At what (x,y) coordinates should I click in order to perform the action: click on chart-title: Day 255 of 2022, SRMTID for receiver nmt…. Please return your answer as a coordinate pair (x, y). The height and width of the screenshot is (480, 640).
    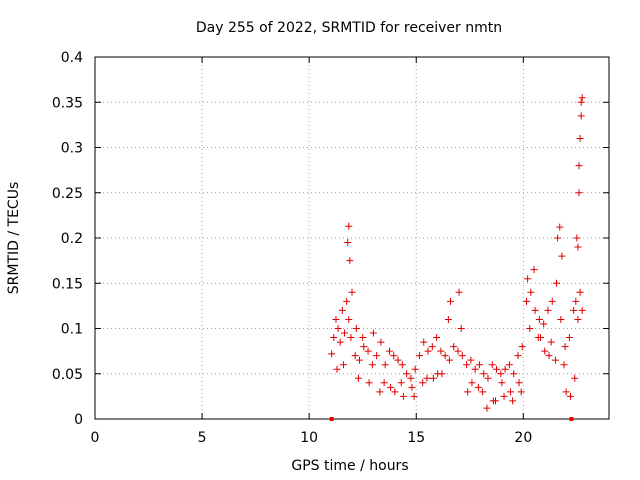
    Looking at the image, I should click on (349, 28).